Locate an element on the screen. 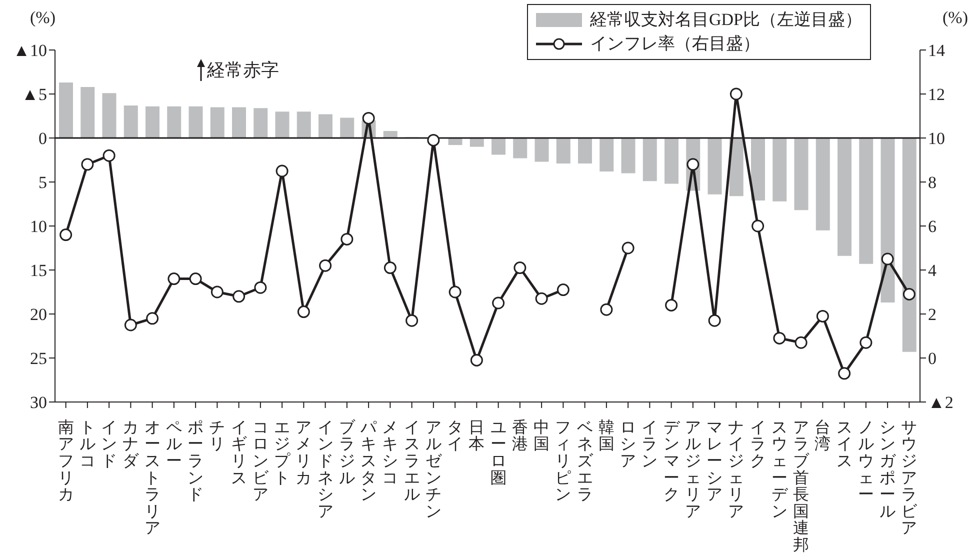  x-tick-label: アルゼンチン is located at coordinates (433, 469).